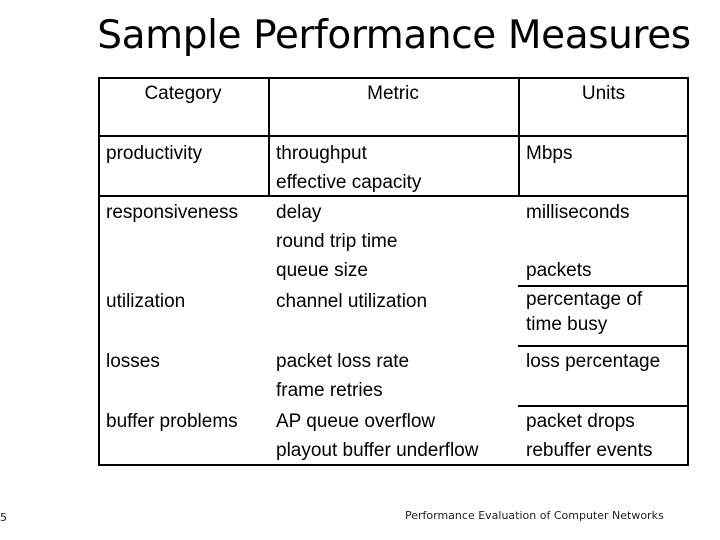  Describe the element at coordinates (559, 270) in the screenshot. I see `row-responsiveness-units-2: packets` at that location.